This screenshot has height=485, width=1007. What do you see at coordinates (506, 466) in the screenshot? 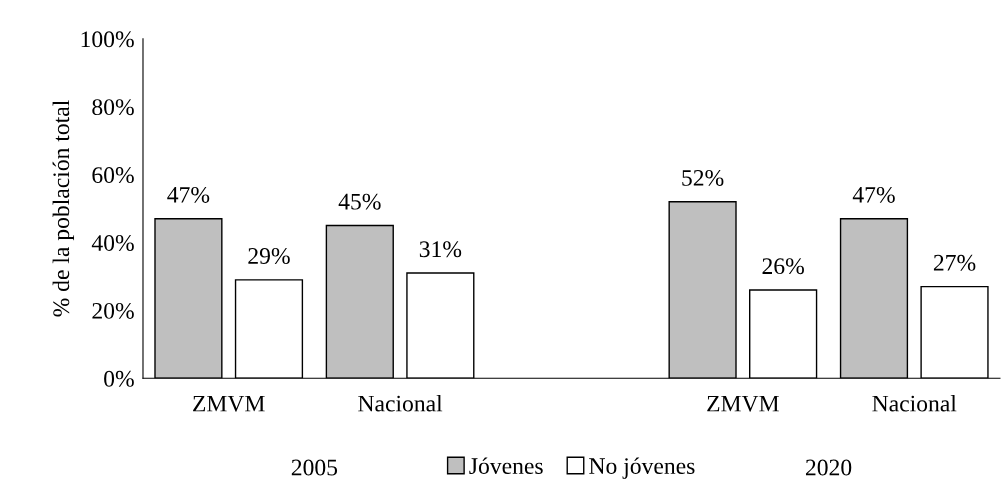
I see `legend-label: Jóvenes` at bounding box center [506, 466].